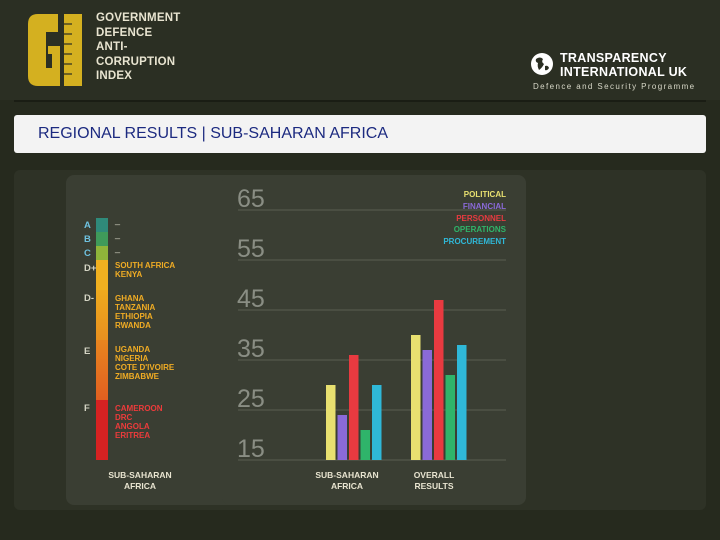  What do you see at coordinates (118, 220) in the screenshot?
I see `band-dash-a: _` at bounding box center [118, 220].